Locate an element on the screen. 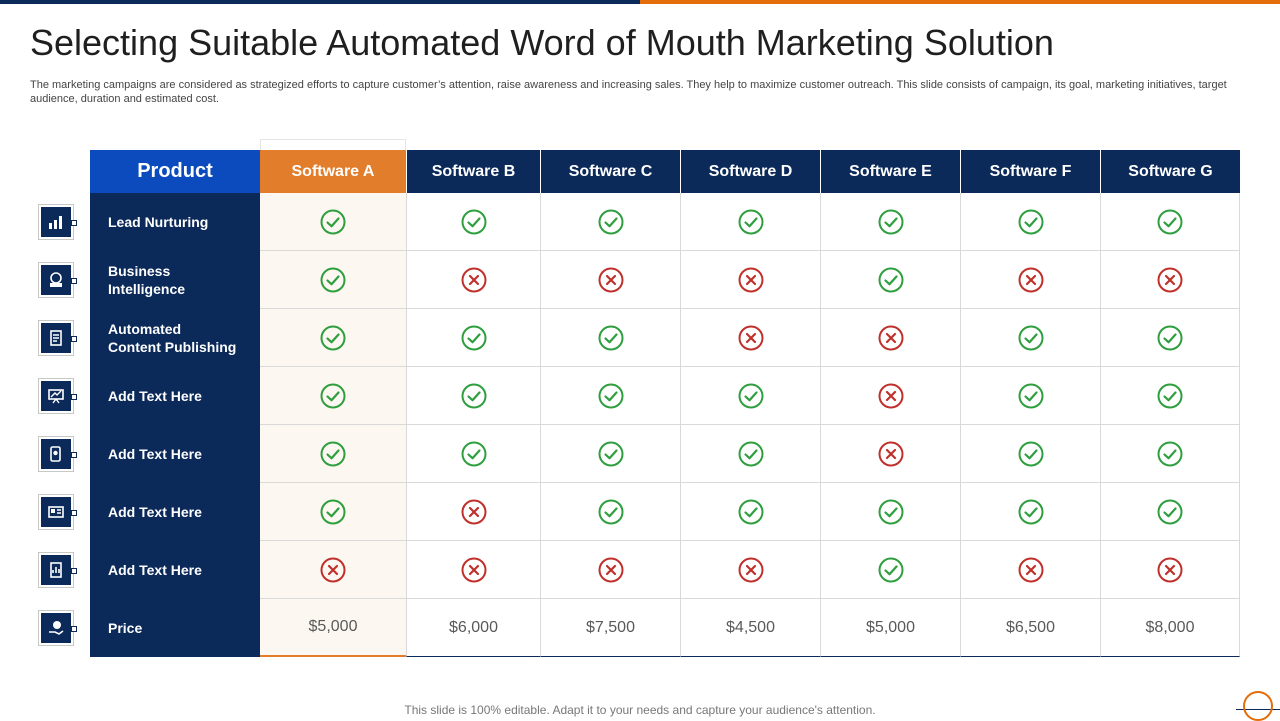 The image size is (1280, 721). header-software-g: Software G is located at coordinates (1170, 171).